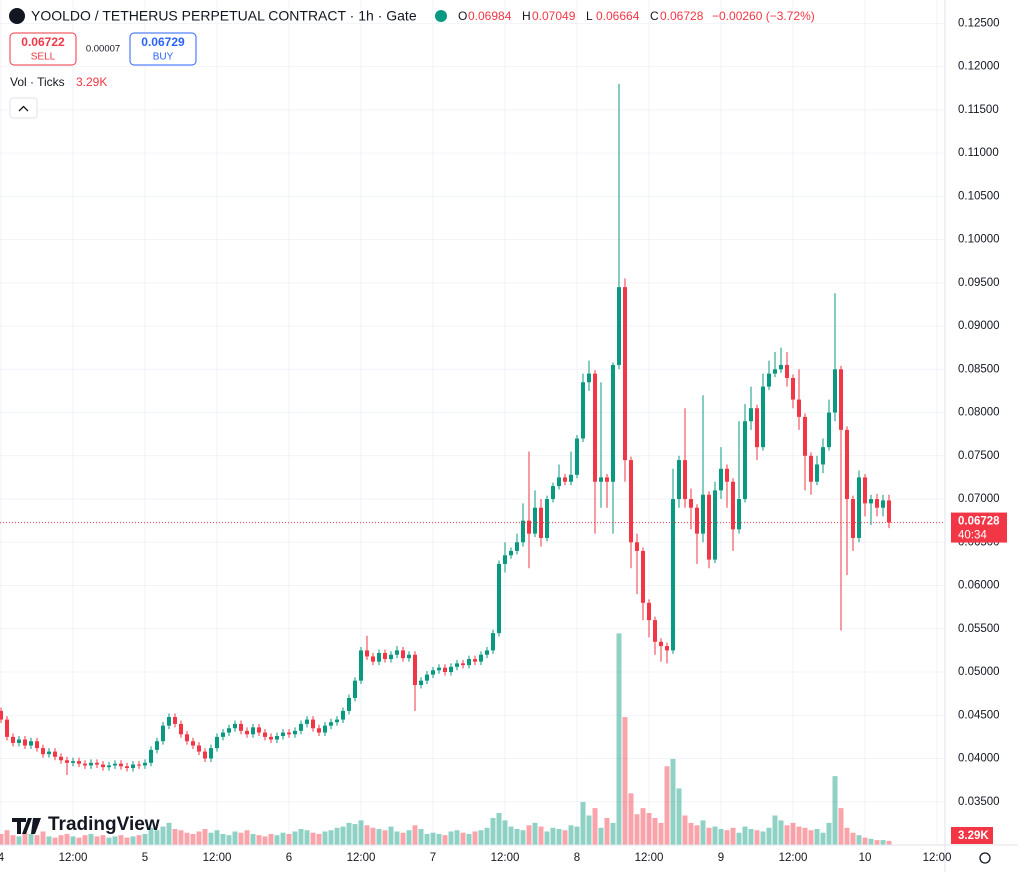  I want to click on y-tick-label: 0.05500, so click(979, 629).